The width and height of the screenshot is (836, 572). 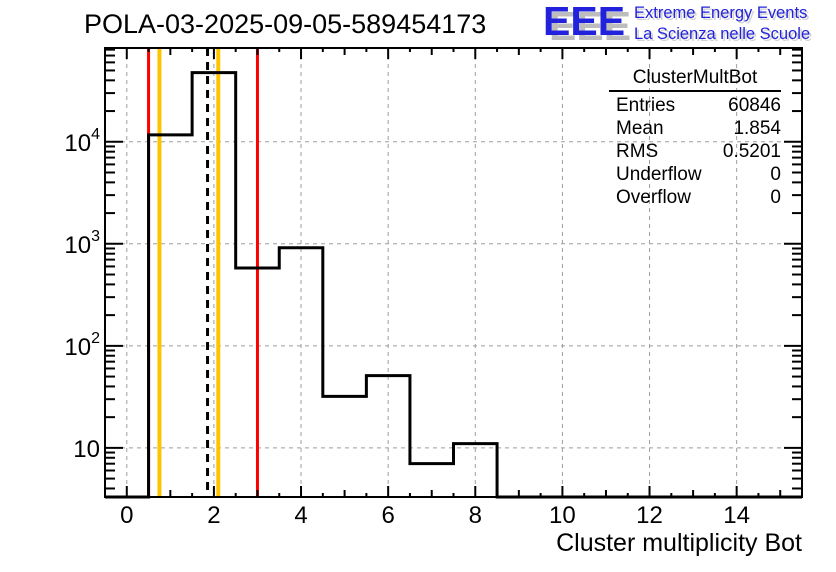 I want to click on stats-label: Entries, so click(x=646, y=105).